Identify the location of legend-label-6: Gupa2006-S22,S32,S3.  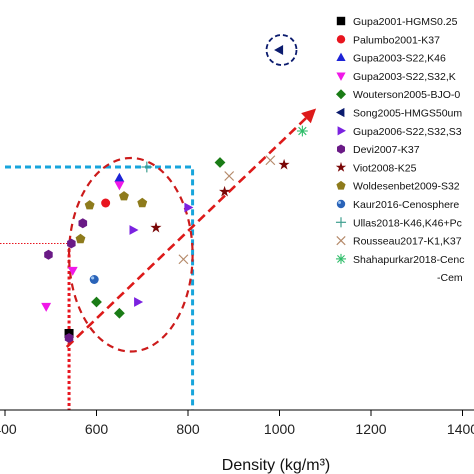
(407, 132).